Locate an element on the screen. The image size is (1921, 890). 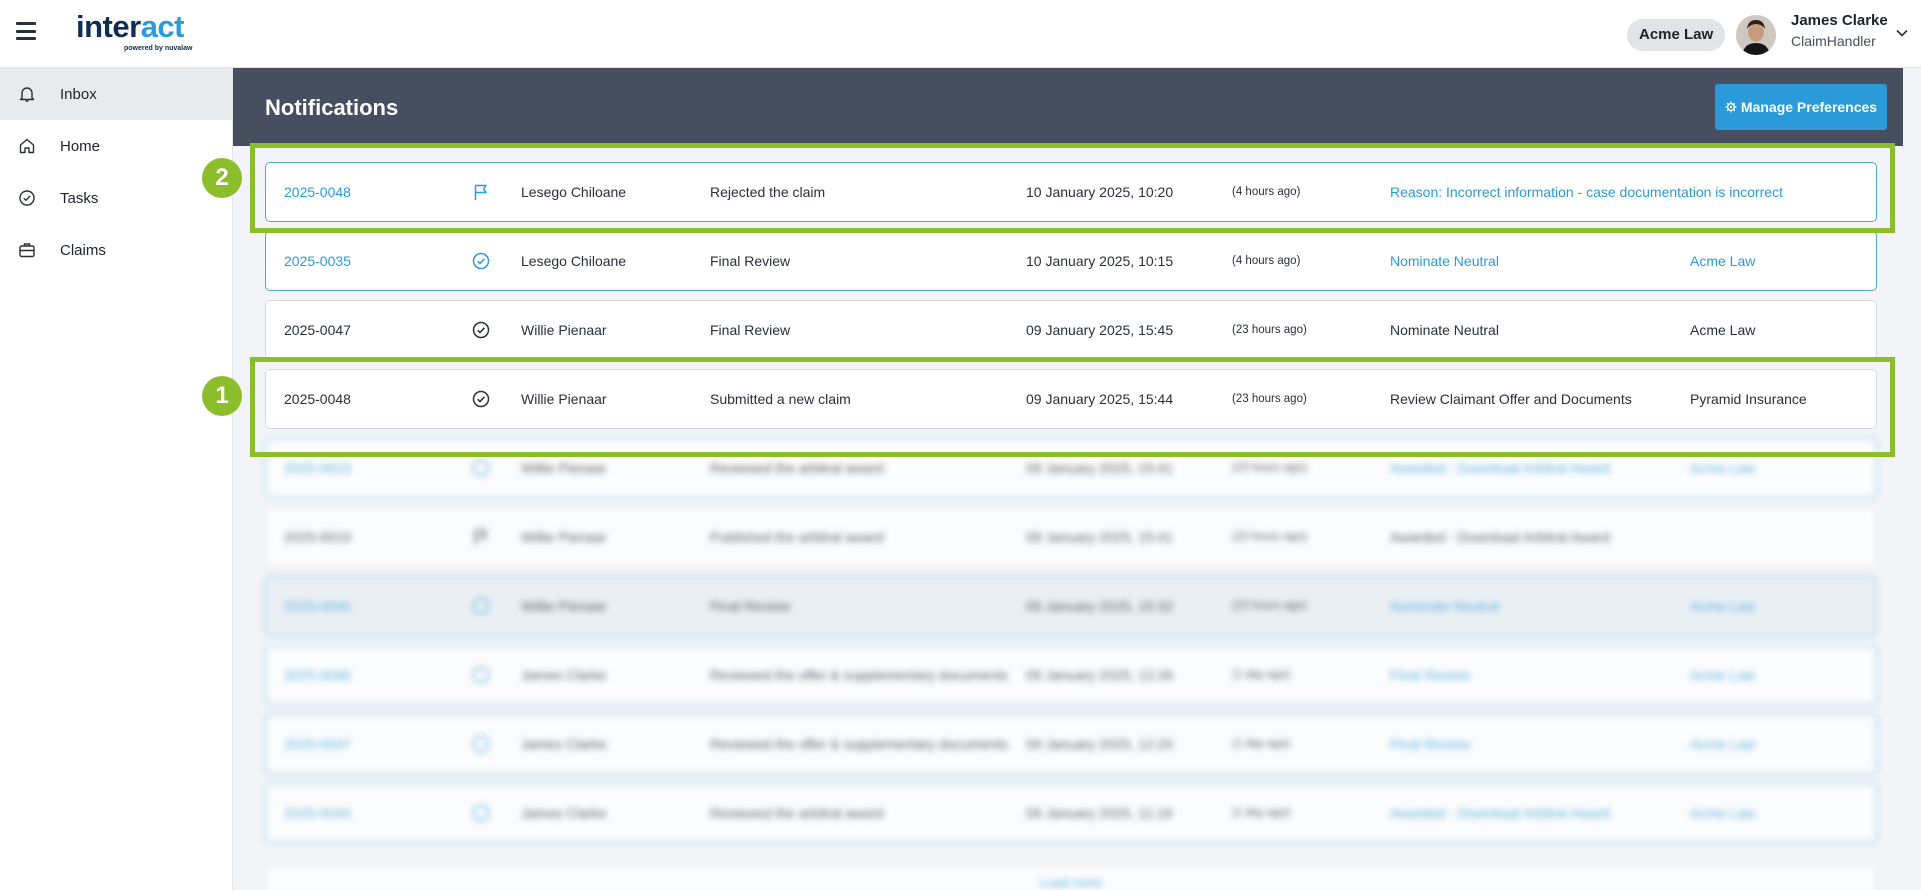
date-cell: 09 January 2025, 15:32 is located at coordinates (1100, 606).